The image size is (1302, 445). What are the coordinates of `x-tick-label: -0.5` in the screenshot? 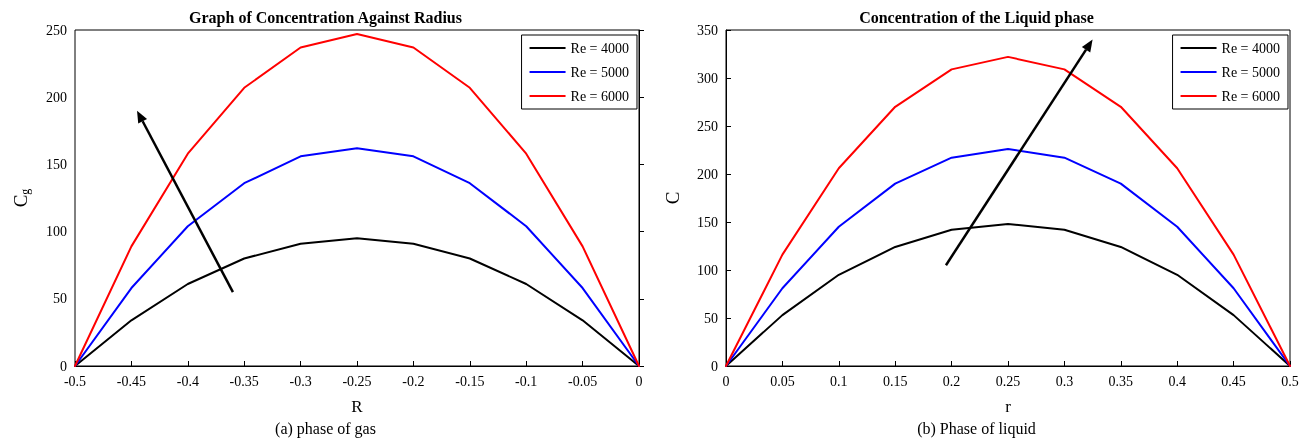 It's located at (75, 381).